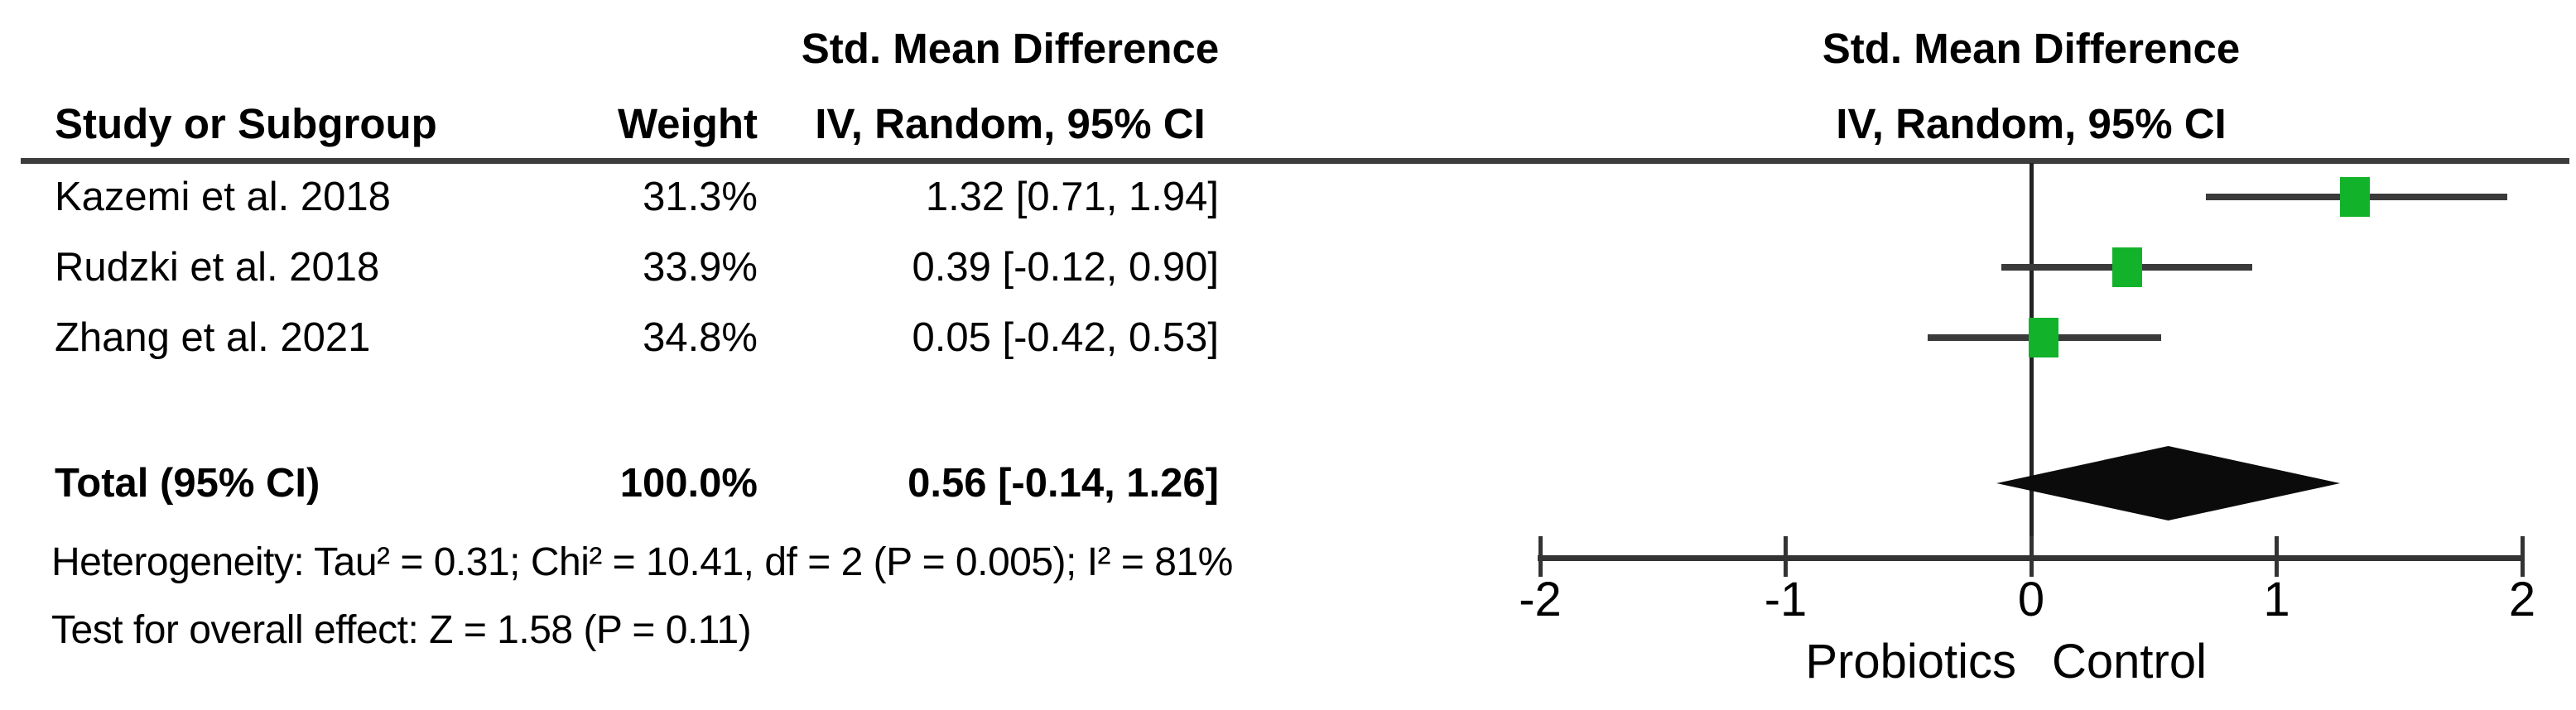 The image size is (2576, 710). What do you see at coordinates (687, 123) in the screenshot?
I see `table-header-weight: Weight` at bounding box center [687, 123].